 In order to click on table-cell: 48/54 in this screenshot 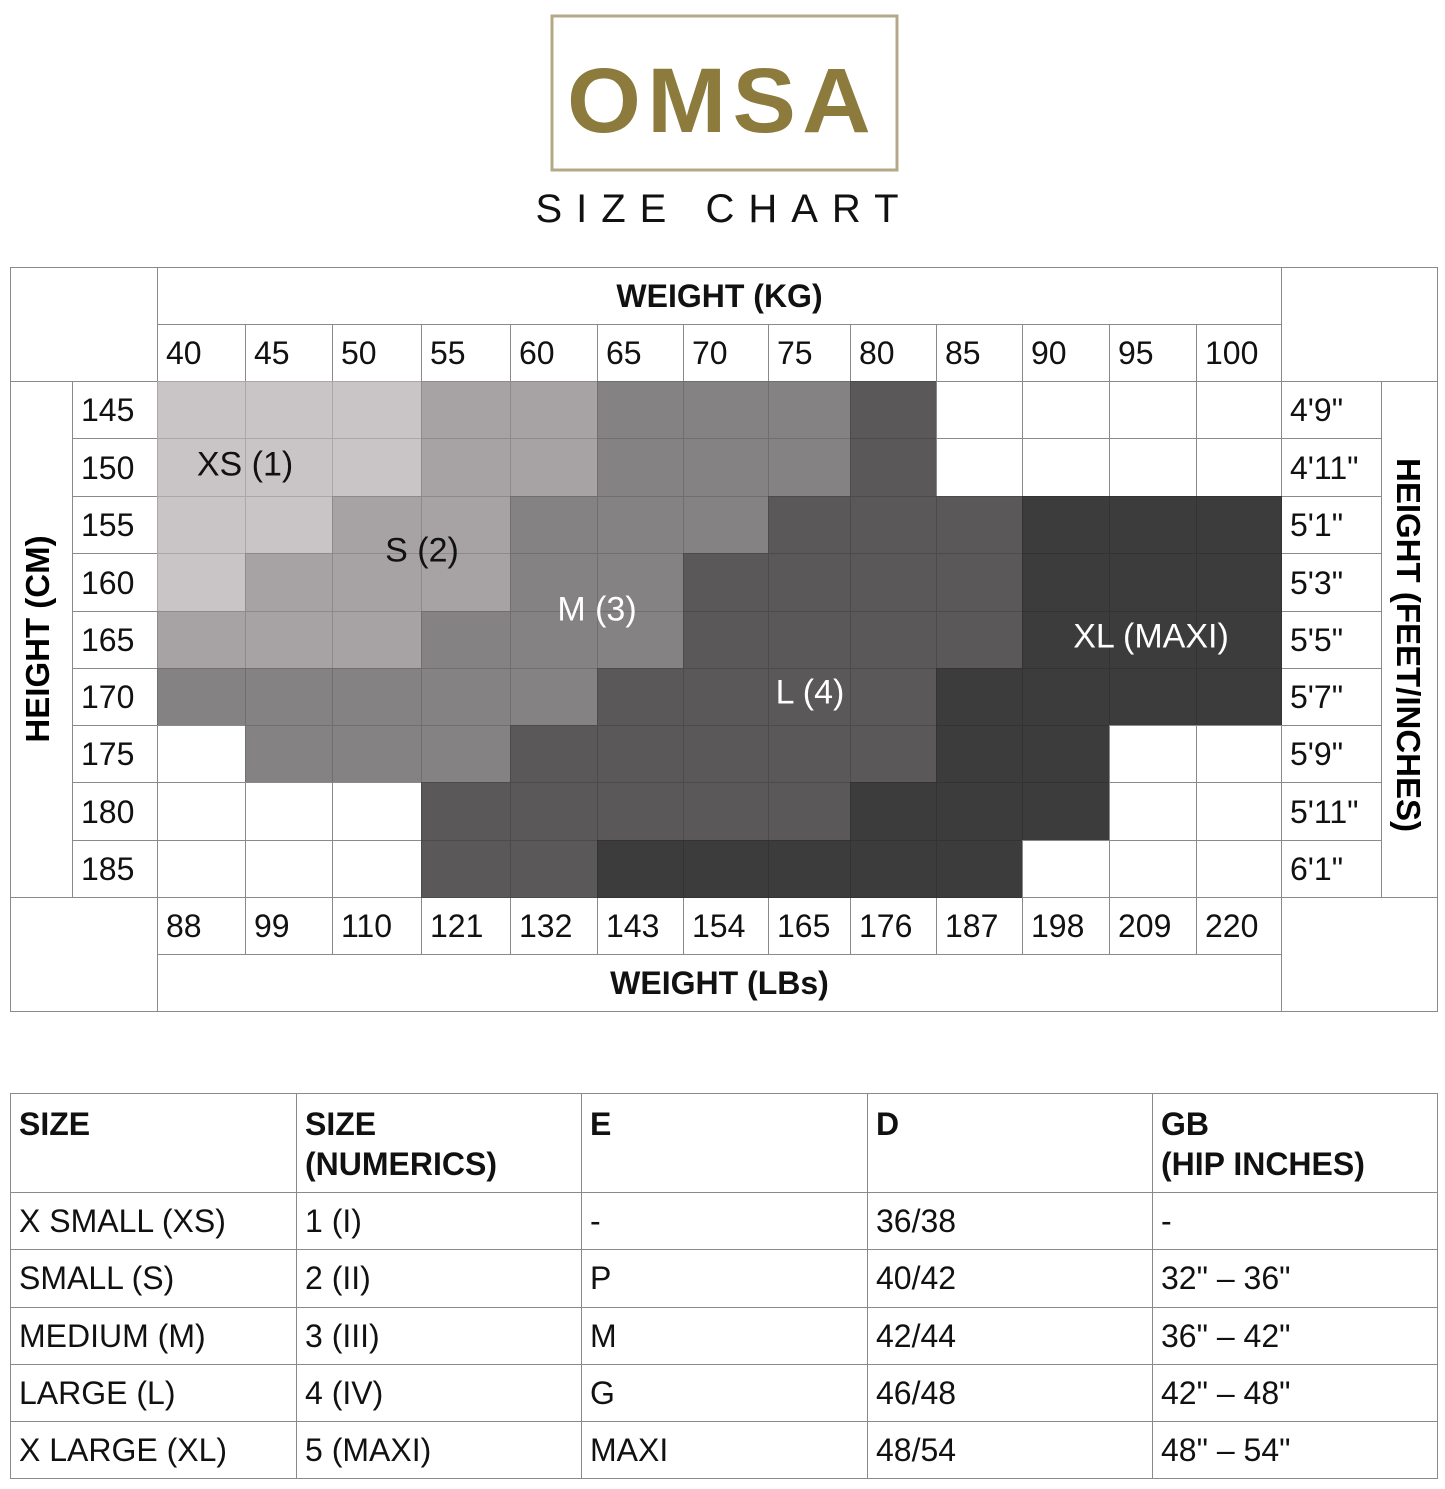, I will do `click(1010, 1450)`.